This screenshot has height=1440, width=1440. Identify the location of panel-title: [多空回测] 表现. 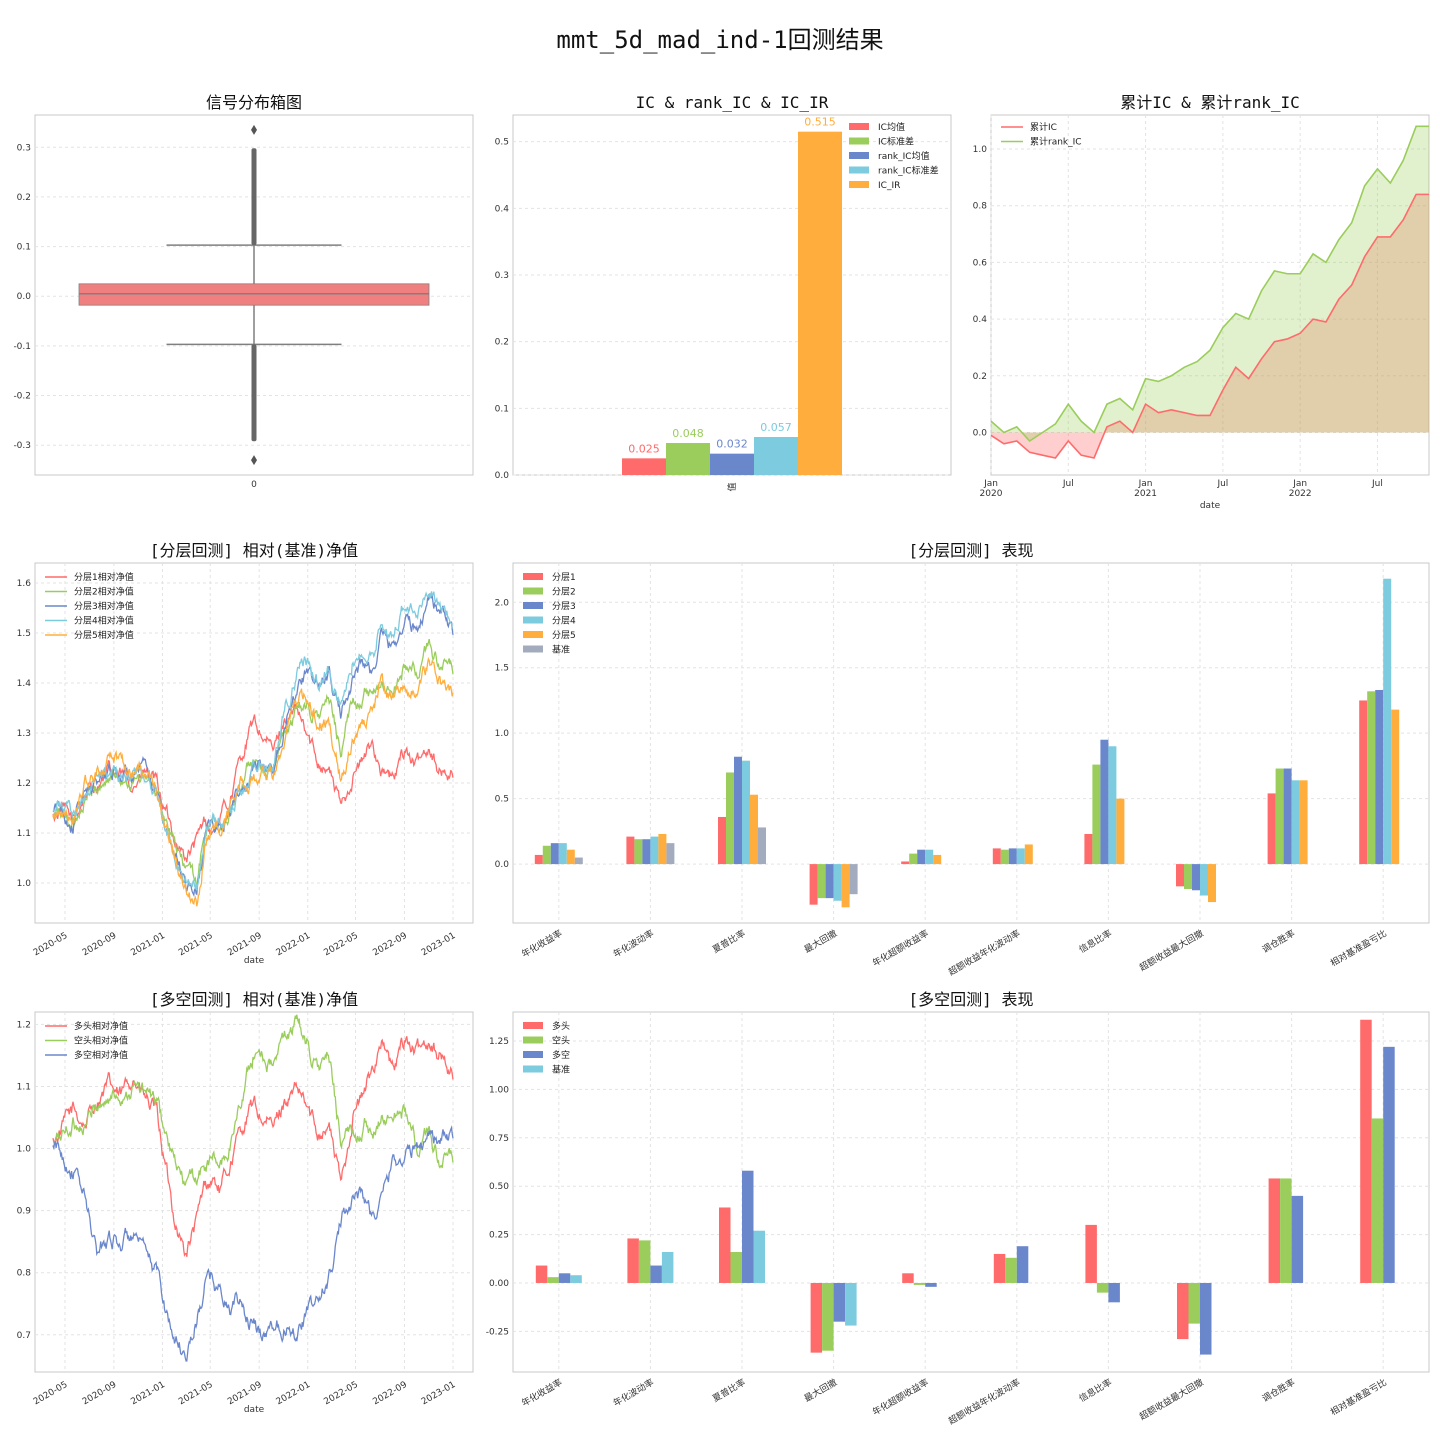
(971, 999).